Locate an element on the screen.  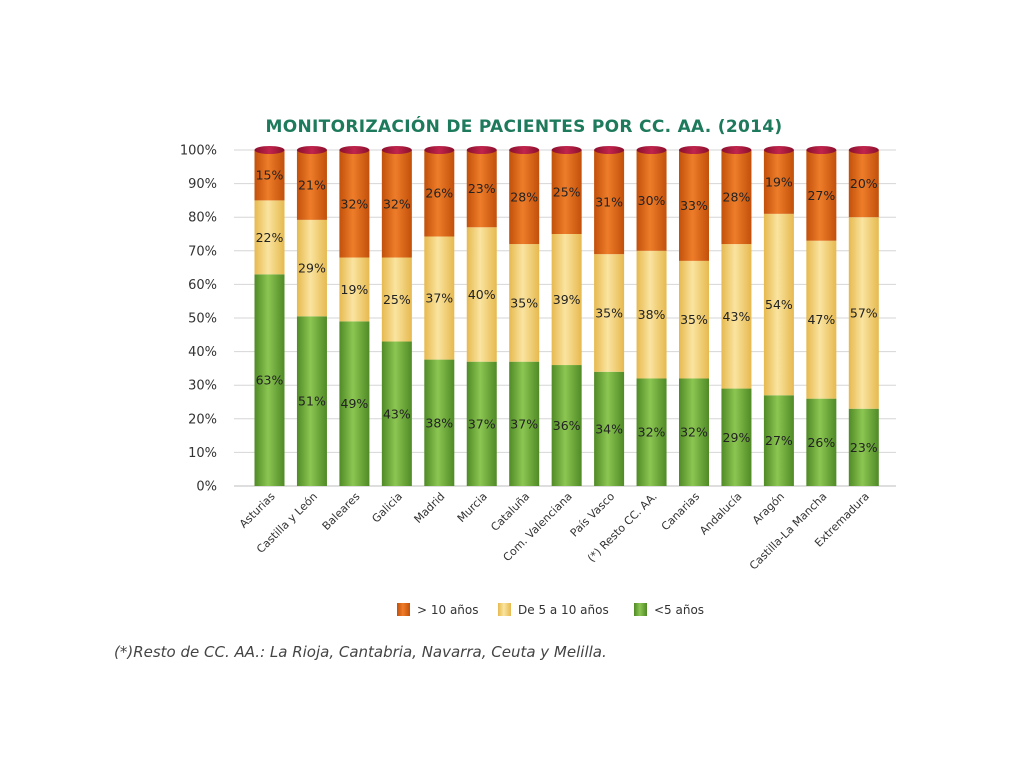
y-axis-ticks: 0% 10% 20% 30% 40% 50% 60% 70% 80% 90% 100% is located at coordinates (198, 319).